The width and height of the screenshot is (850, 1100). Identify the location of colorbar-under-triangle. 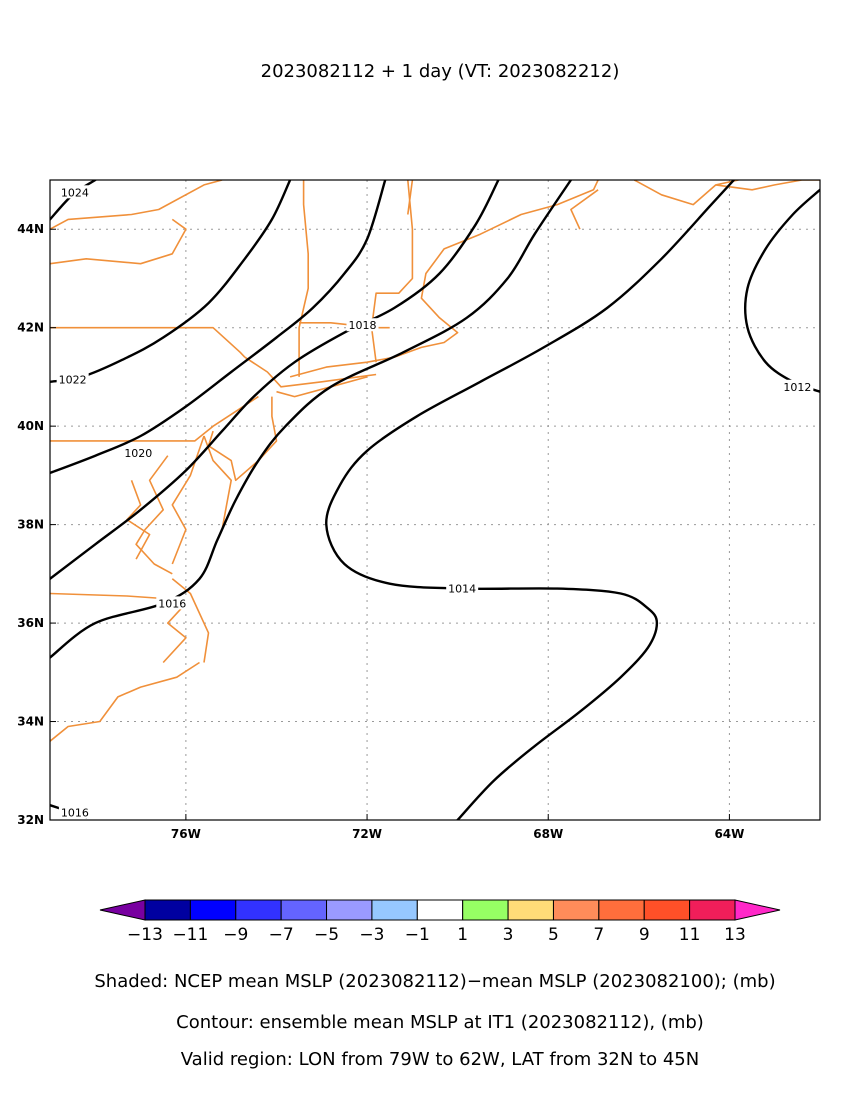
(122, 910).